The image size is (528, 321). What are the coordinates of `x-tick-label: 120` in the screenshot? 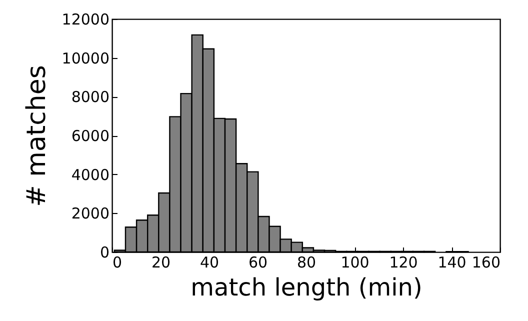 It's located at (403, 263).